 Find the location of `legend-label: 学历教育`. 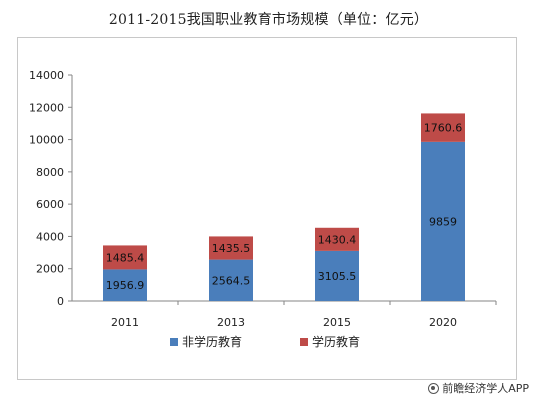

legend-label: 学历教育 is located at coordinates (336, 341).